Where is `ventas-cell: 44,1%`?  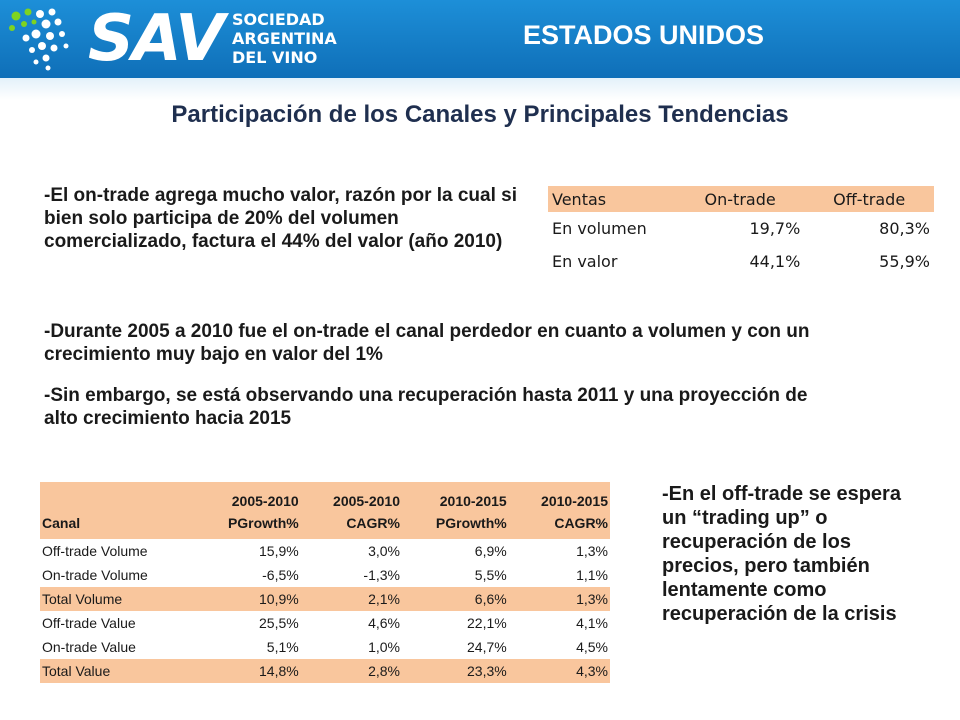 ventas-cell: 44,1% is located at coordinates (775, 261).